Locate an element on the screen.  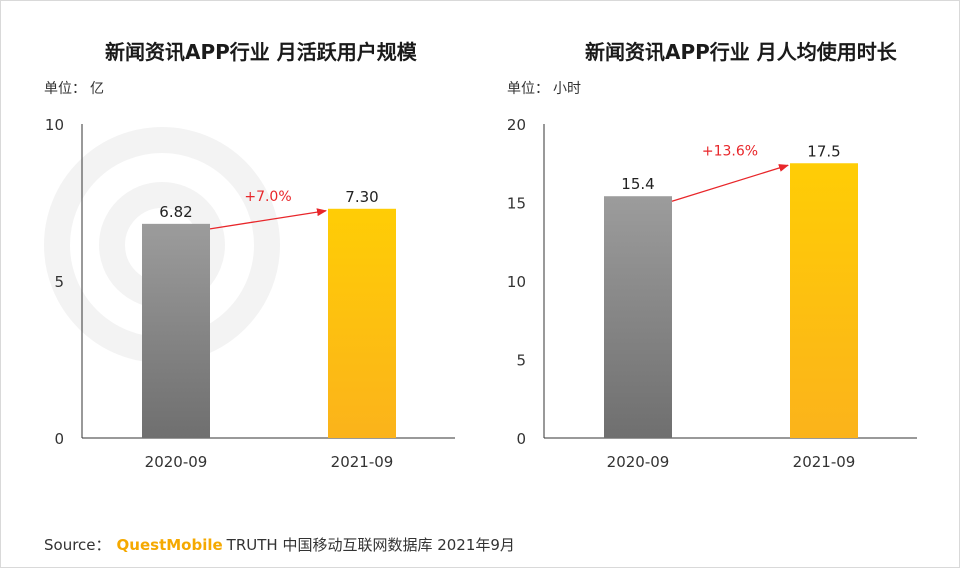
chart-1-value-label: 6.82 is located at coordinates (175, 212).